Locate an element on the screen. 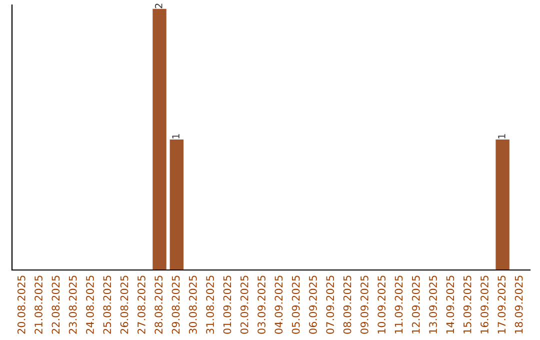 This screenshot has height=340, width=540. x-tick-label: 26.08.2025 is located at coordinates (124, 305).